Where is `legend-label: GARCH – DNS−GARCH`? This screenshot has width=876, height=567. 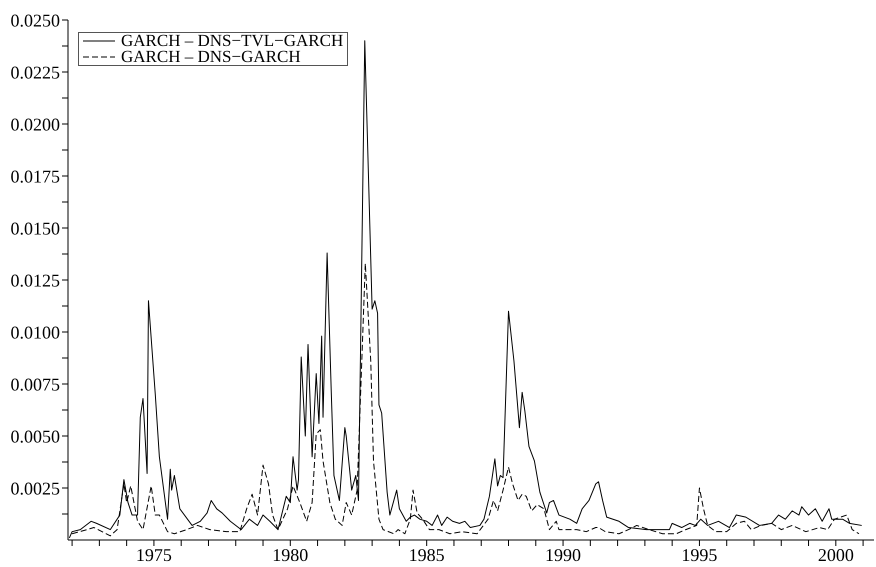 legend-label: GARCH – DNS−GARCH is located at coordinates (211, 56).